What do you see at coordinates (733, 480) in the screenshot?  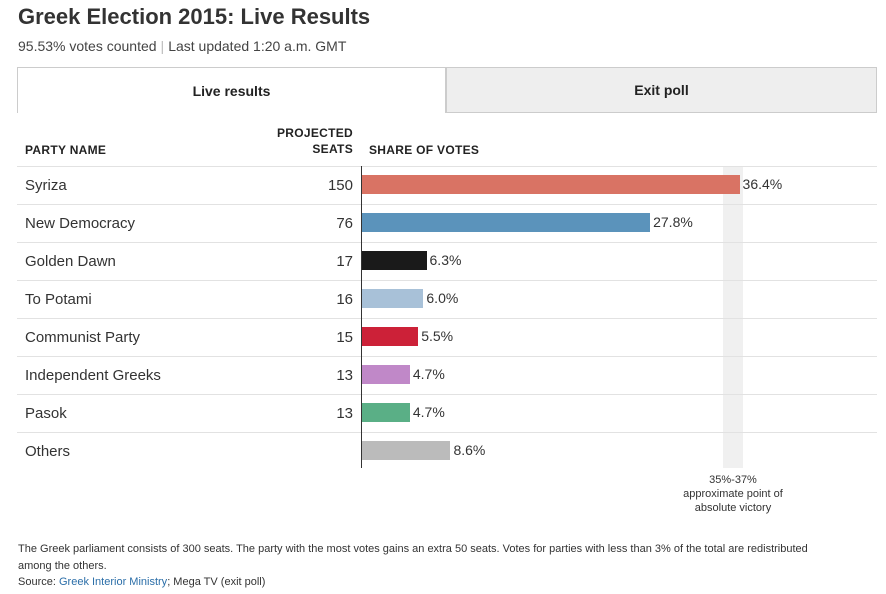 I see `victory-range: 35%-37%` at bounding box center [733, 480].